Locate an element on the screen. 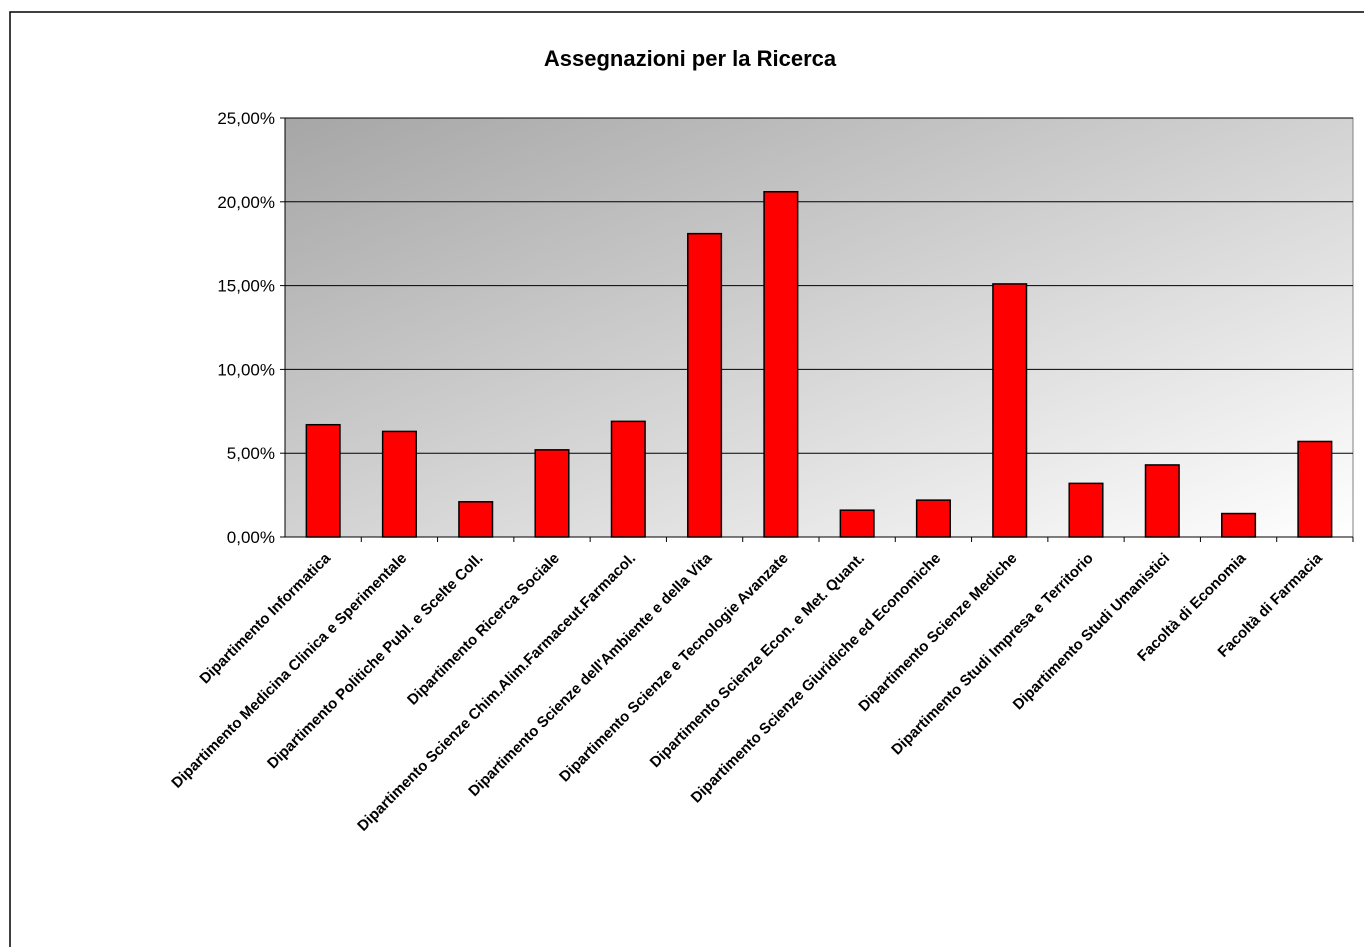 The image size is (1364, 947). y-tick-label: 15,00% is located at coordinates (246, 286).